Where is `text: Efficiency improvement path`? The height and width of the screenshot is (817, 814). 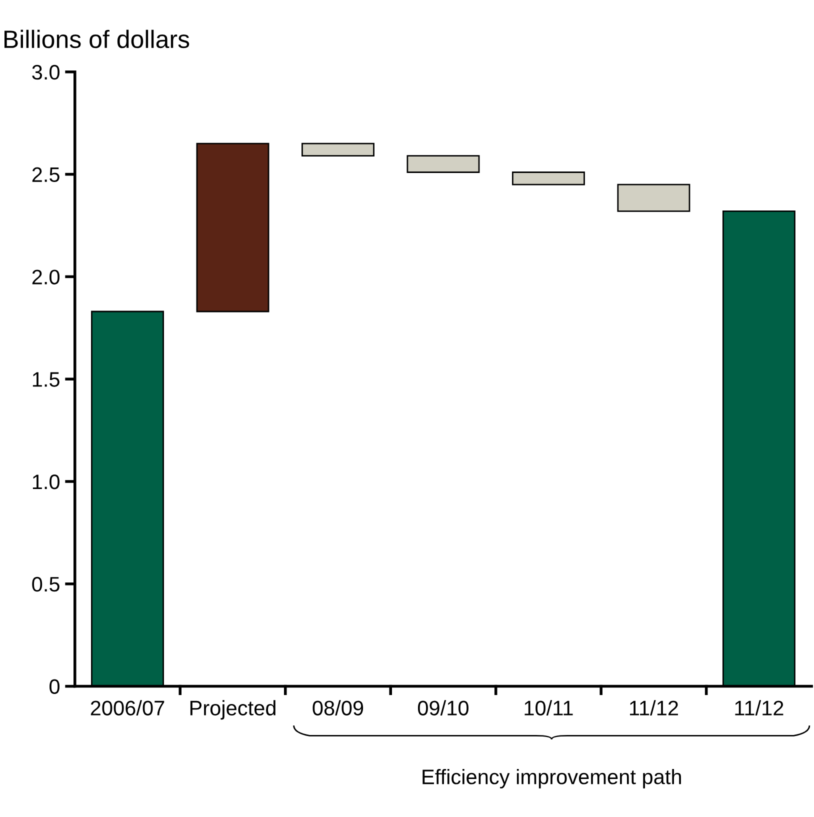 text: Efficiency improvement path is located at coordinates (551, 778).